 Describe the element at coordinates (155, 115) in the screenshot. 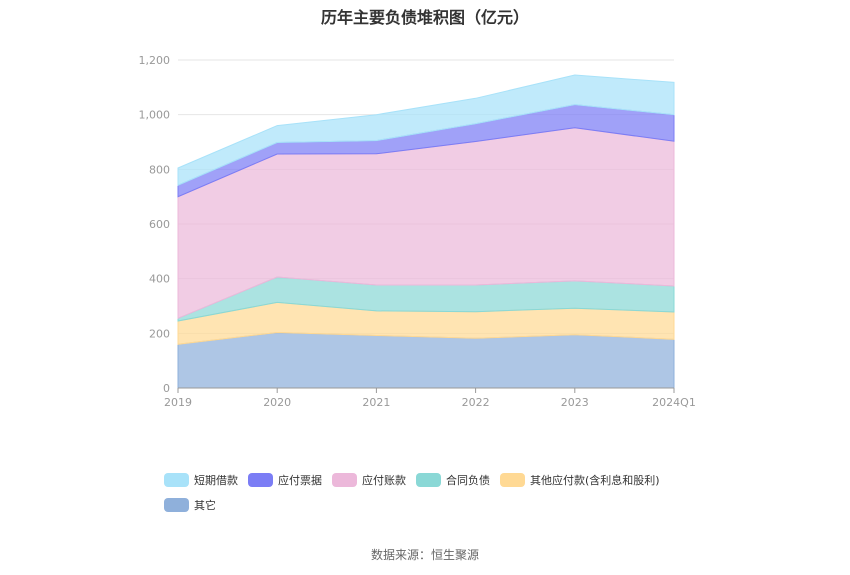

I see `y-tick-label: 1,000` at that location.